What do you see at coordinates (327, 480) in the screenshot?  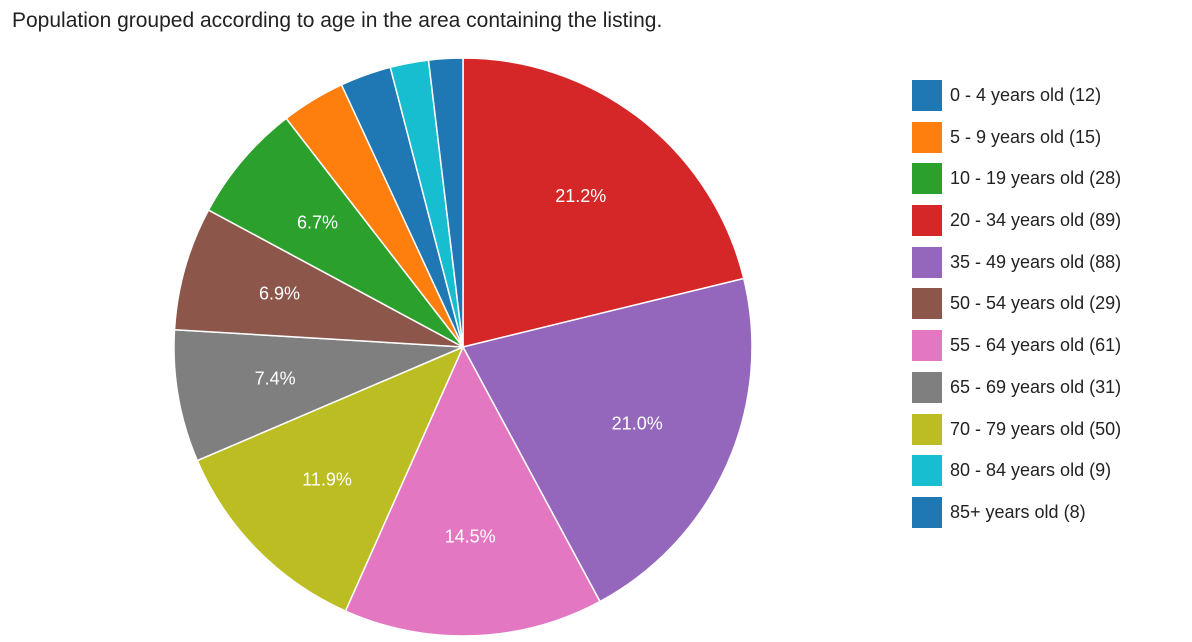 I see `slice-label-8: 11.9%` at bounding box center [327, 480].